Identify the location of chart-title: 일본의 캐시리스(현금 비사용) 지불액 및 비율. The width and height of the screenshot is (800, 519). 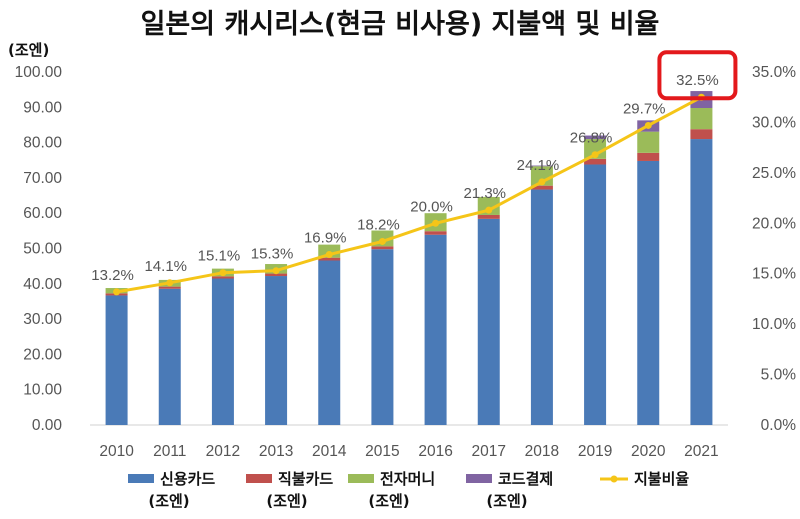
(400, 24).